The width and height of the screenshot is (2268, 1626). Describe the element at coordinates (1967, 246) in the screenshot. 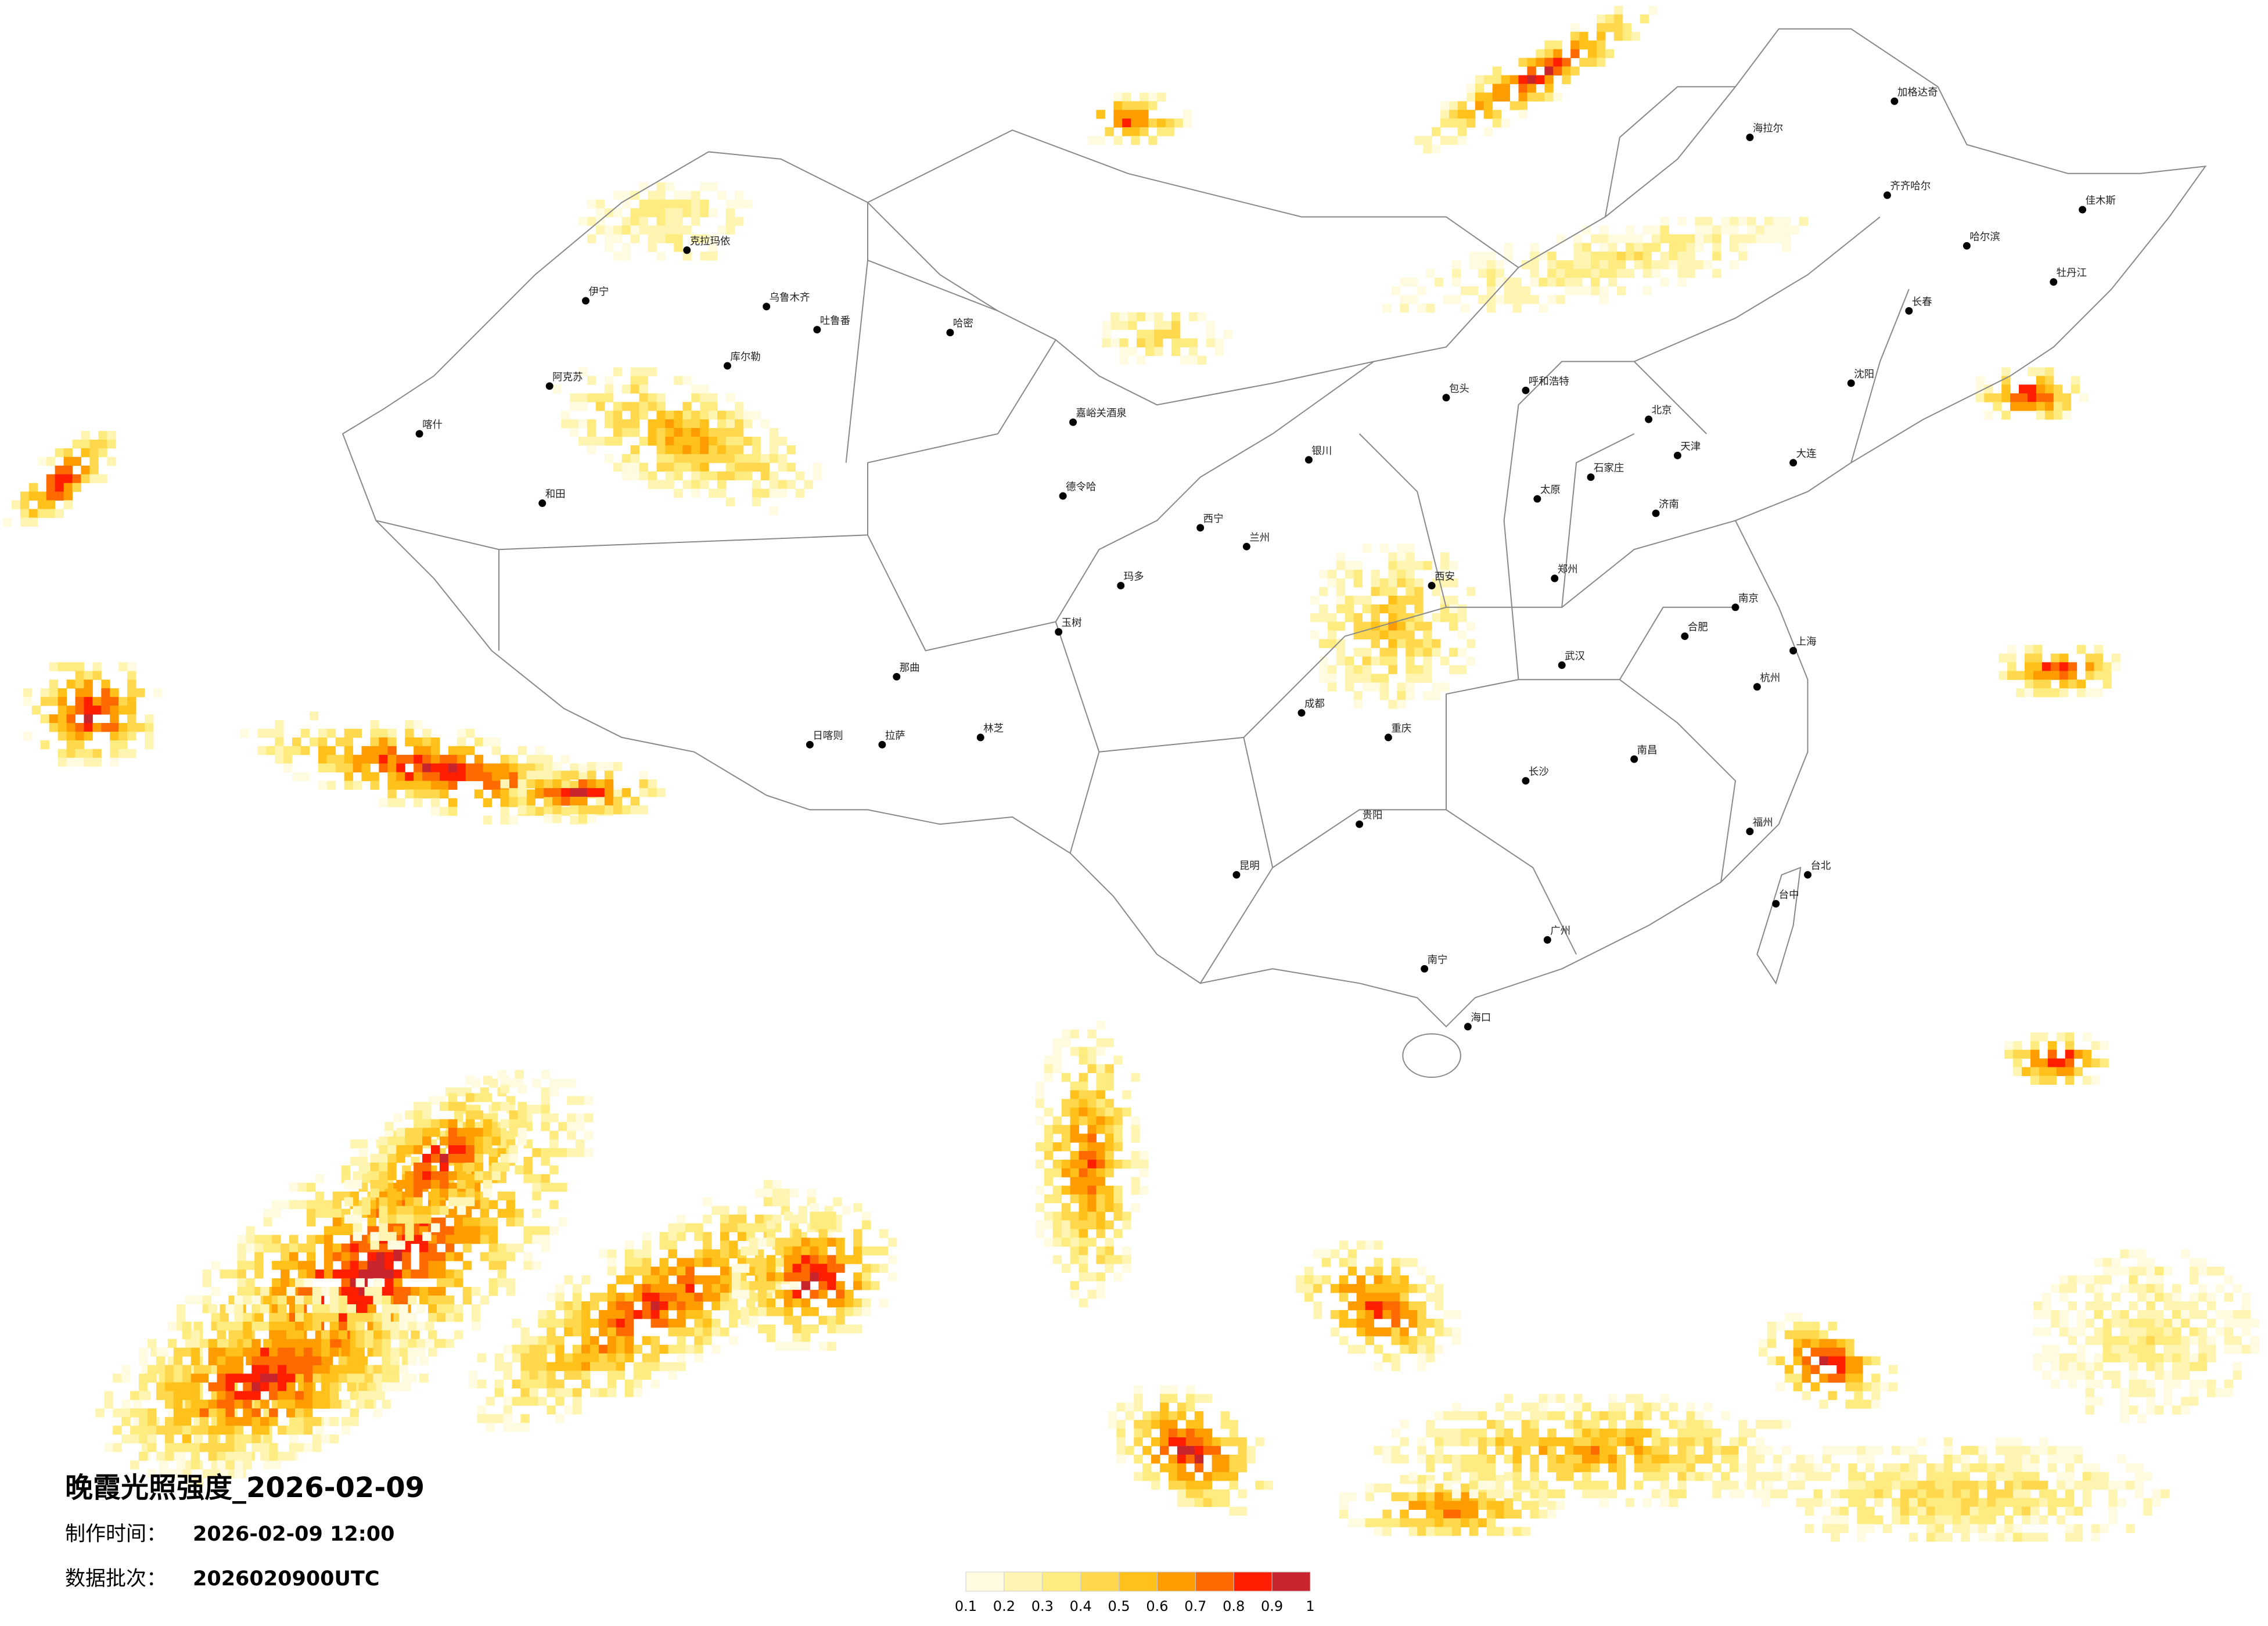

I see `city-dot` at that location.